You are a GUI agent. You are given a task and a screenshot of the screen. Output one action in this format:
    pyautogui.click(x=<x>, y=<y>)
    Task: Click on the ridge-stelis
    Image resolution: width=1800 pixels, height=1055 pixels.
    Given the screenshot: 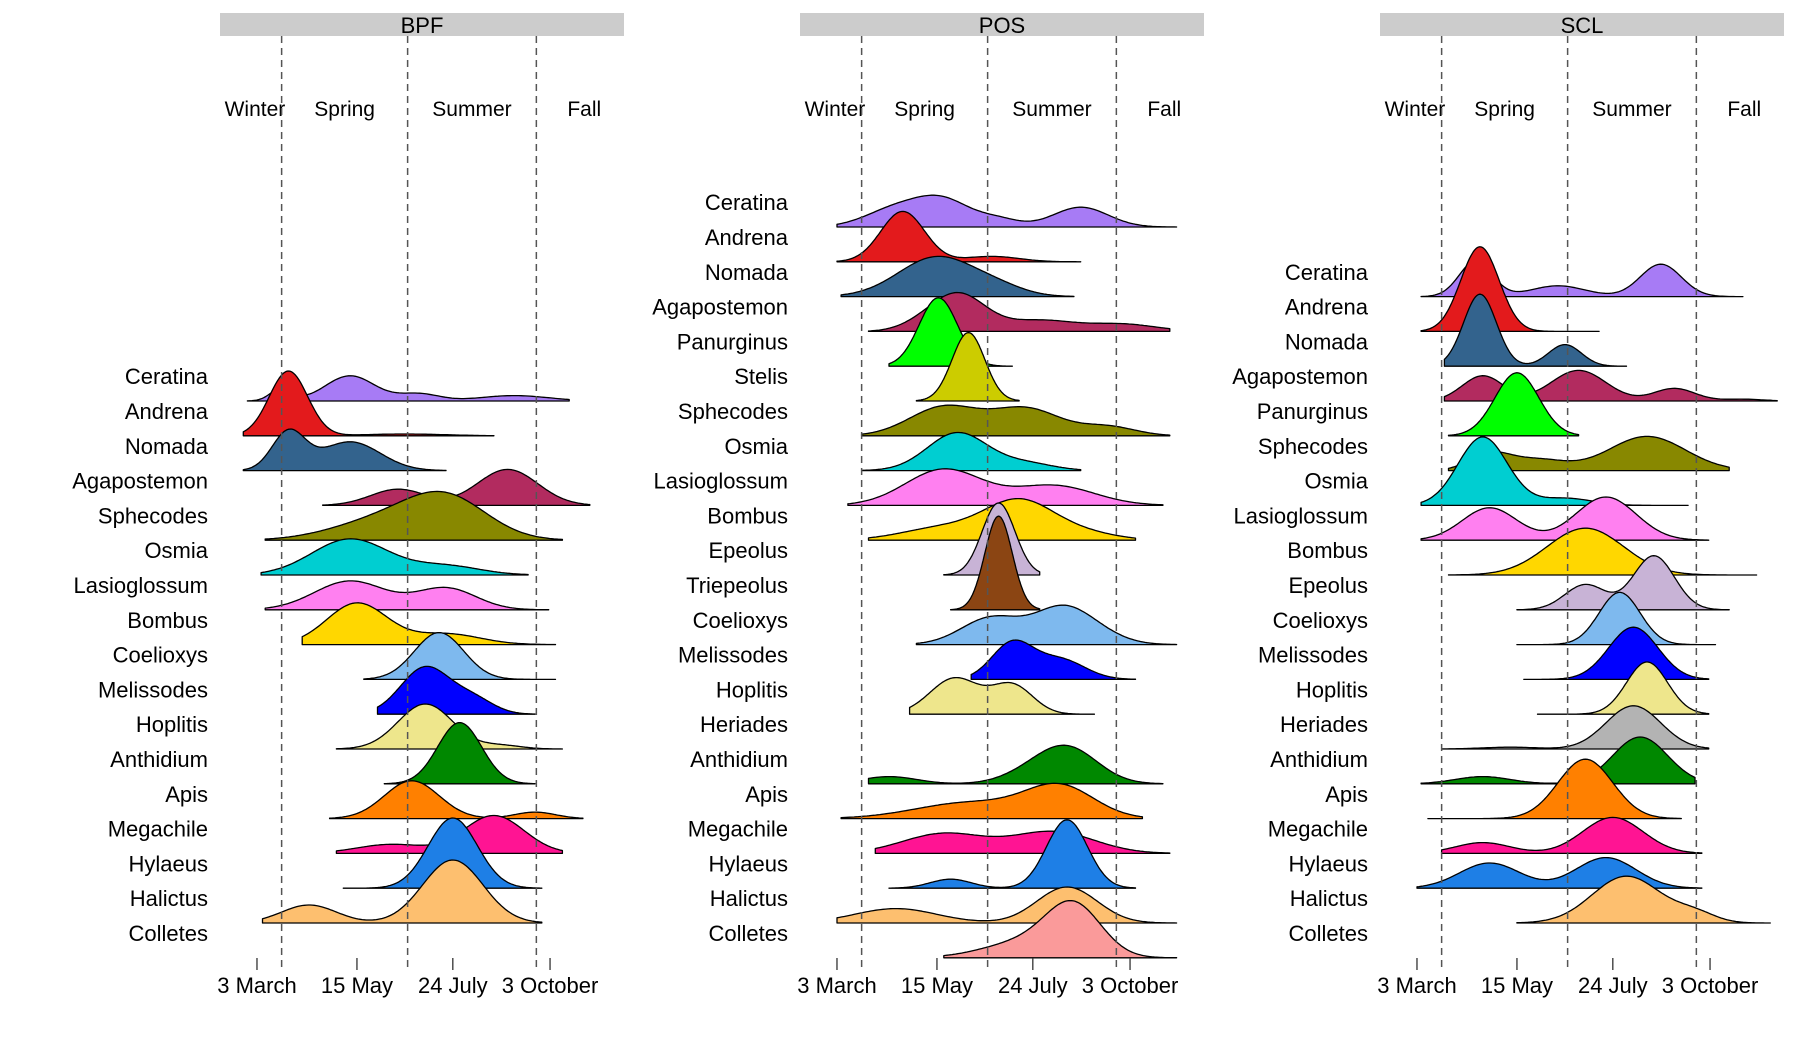 What is the action you would take?
    pyautogui.click(x=967, y=366)
    